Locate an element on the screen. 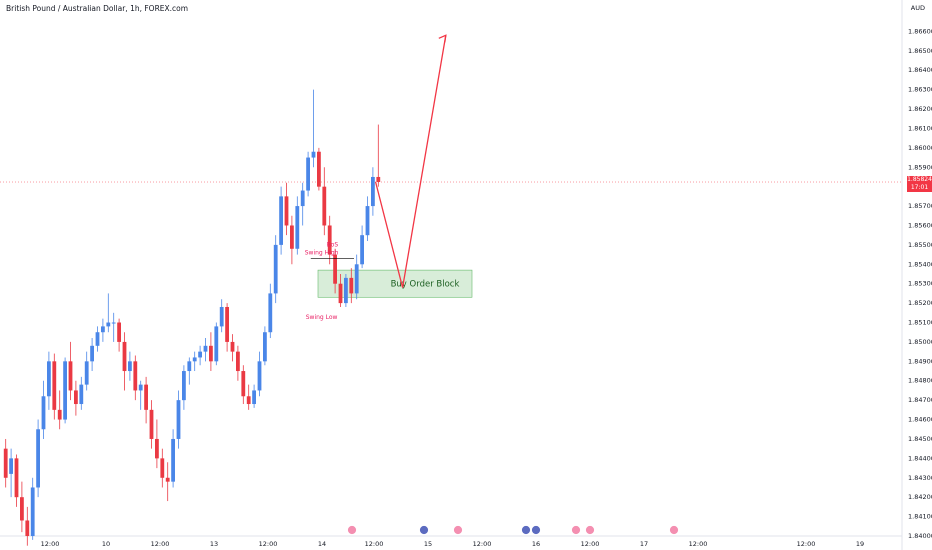 The height and width of the screenshot is (550, 932). bar-countdown: 17:01 is located at coordinates (919, 187).